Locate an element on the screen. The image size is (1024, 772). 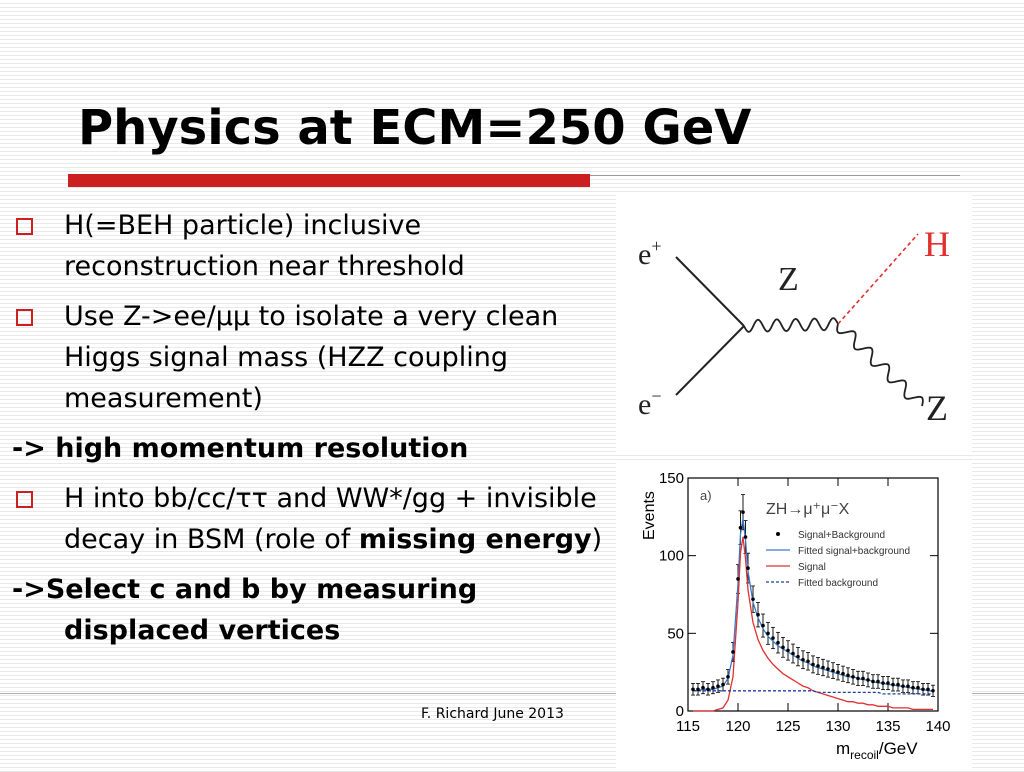
slide-title: Physics at ECM=250 GeV is located at coordinates (415, 128).